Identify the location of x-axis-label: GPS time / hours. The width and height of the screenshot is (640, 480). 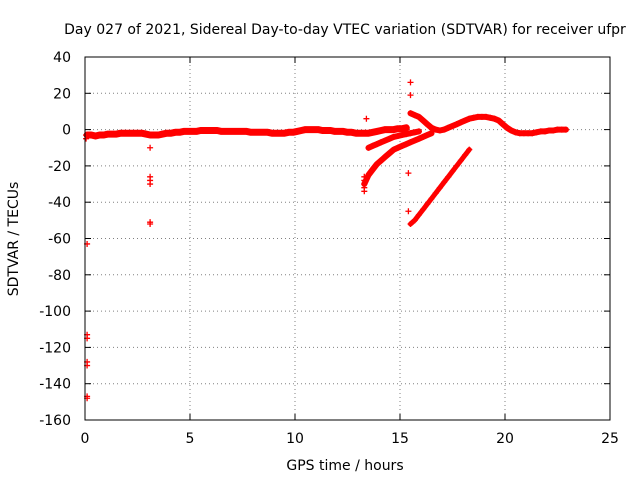
(344, 466).